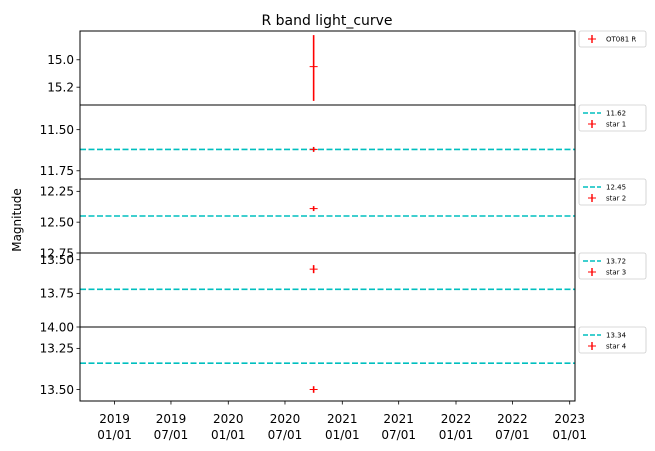  What do you see at coordinates (616, 347) in the screenshot?
I see `legend-label: star 4` at bounding box center [616, 347].